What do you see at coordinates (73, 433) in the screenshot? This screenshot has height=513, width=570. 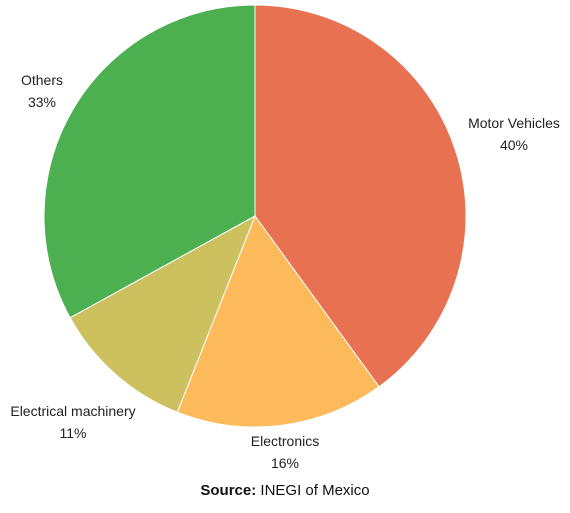 I see `slice-label-percent: 11%` at bounding box center [73, 433].